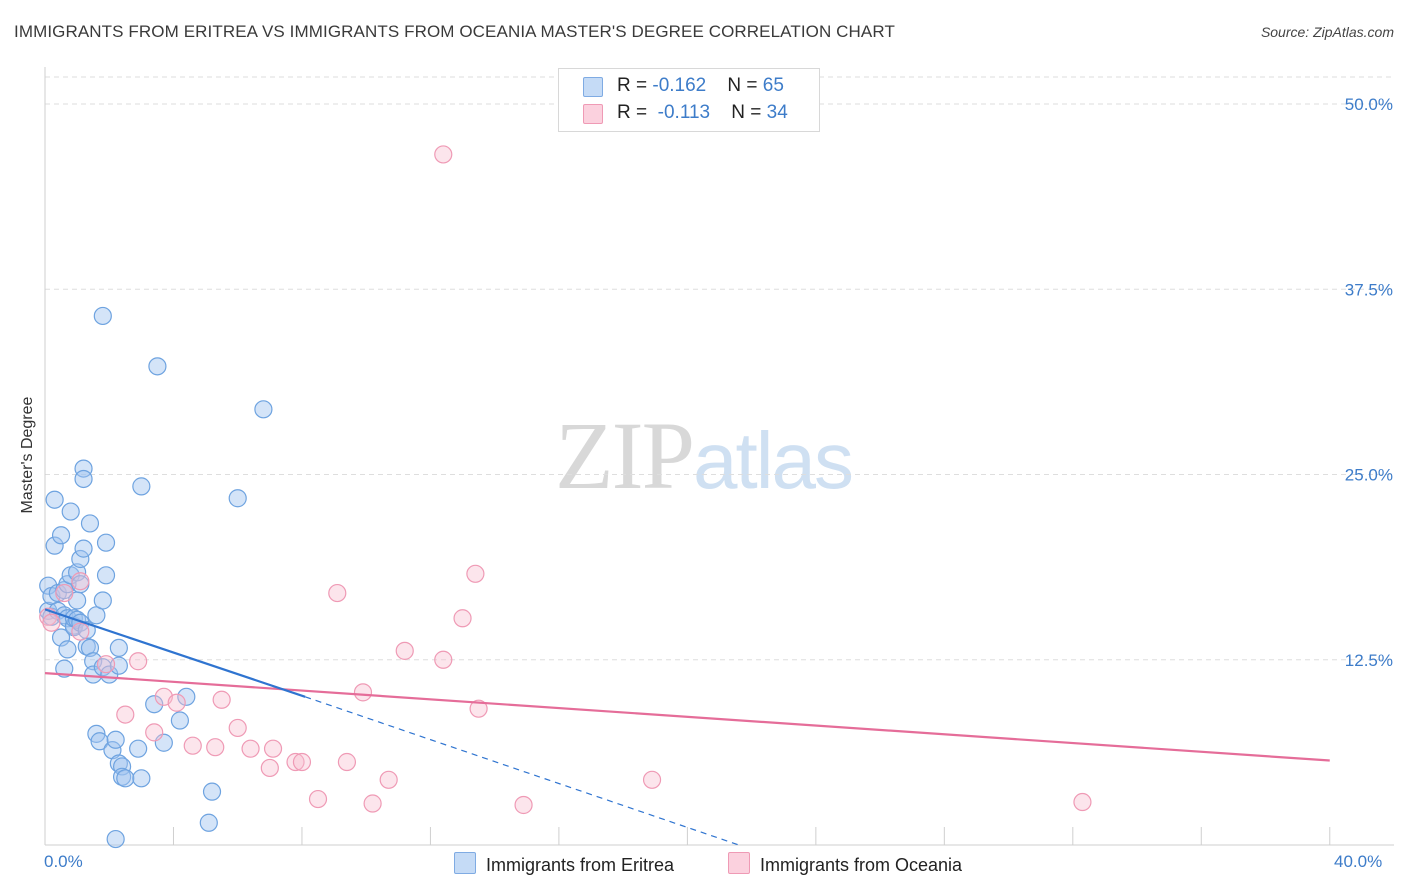 This screenshot has width=1406, height=892. I want to click on trend-line-eritrea-extension, so click(521, 771).